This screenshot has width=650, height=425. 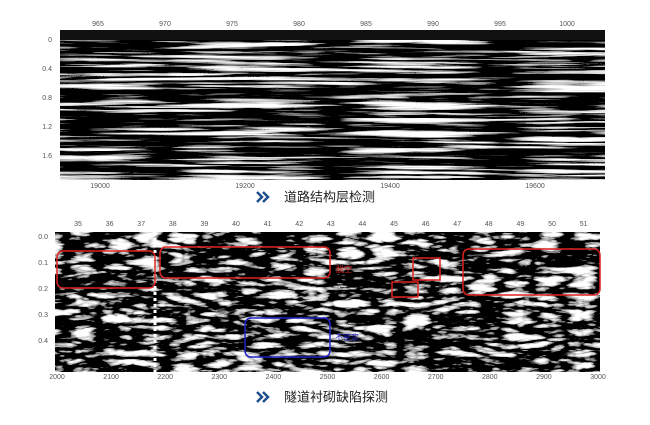 What do you see at coordinates (165, 377) in the screenshot?
I see `bottom-tick-label: 2200` at bounding box center [165, 377].